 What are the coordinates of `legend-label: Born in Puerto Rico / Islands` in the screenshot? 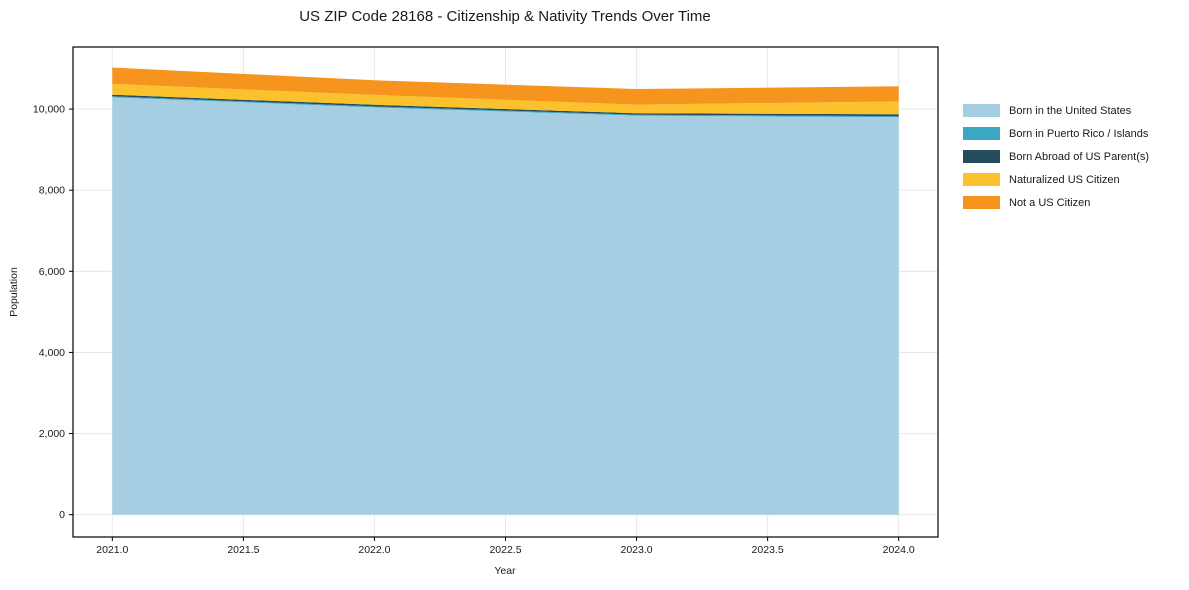 It's located at (1079, 133).